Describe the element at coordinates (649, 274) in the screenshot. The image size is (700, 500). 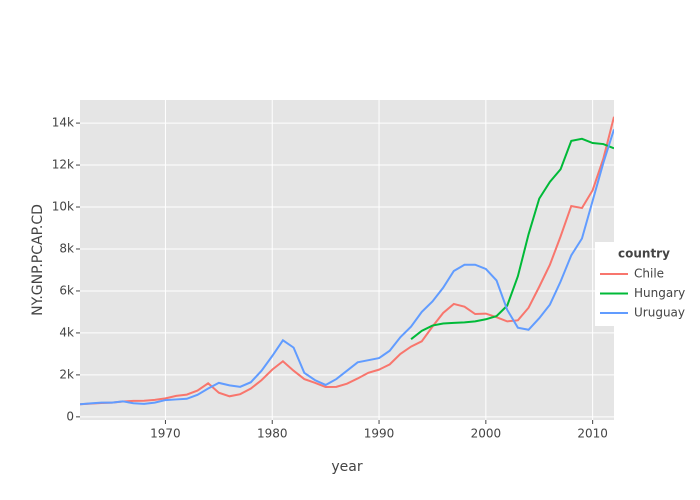
I see `legend-label: Chile` at that location.